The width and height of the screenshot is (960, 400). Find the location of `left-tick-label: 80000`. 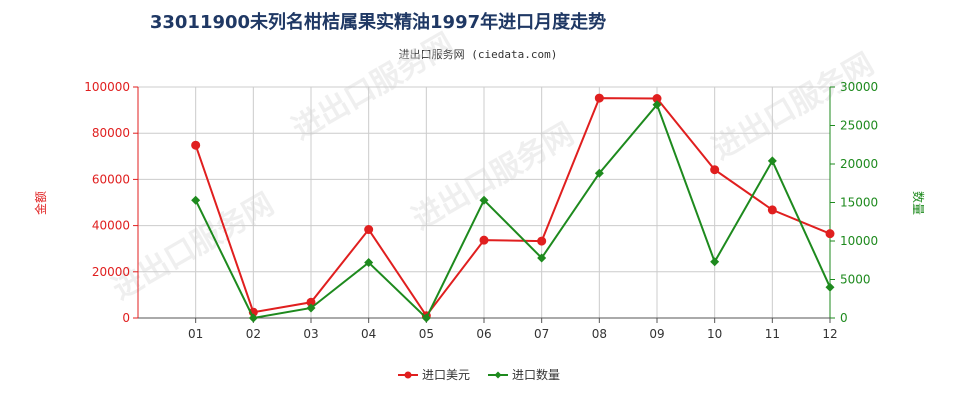

left-tick-label: 80000 is located at coordinates (111, 133).